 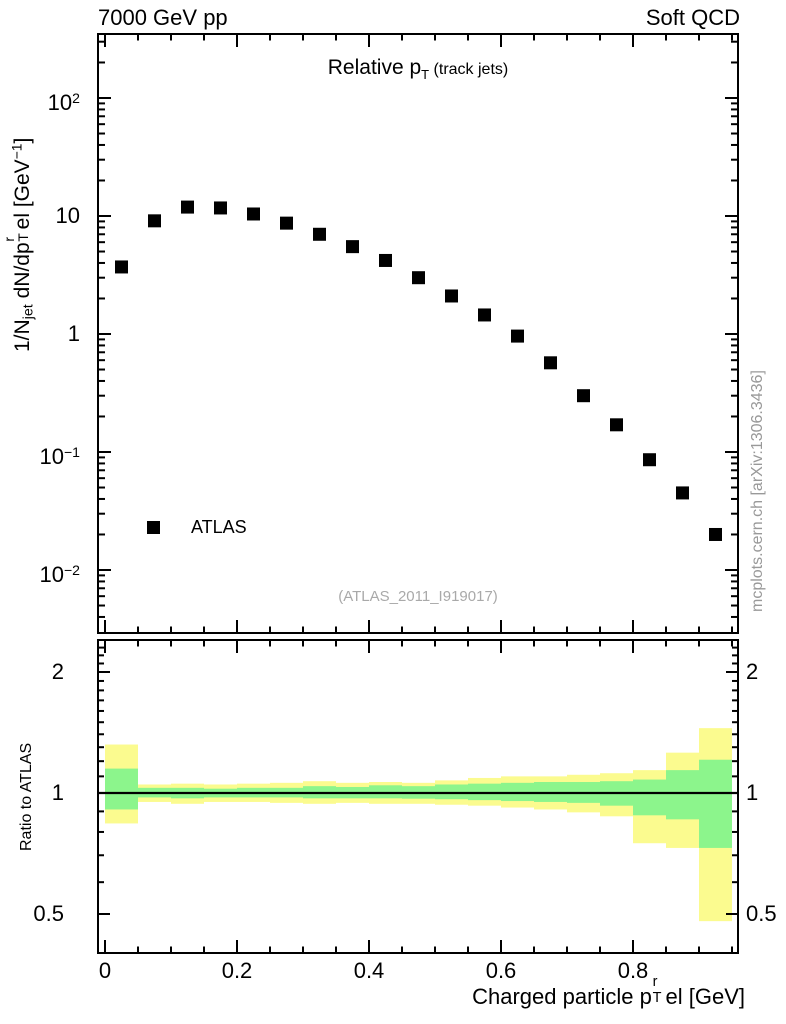 What do you see at coordinates (16, 151) in the screenshot?
I see `y-title-exponent: −1` at bounding box center [16, 151].